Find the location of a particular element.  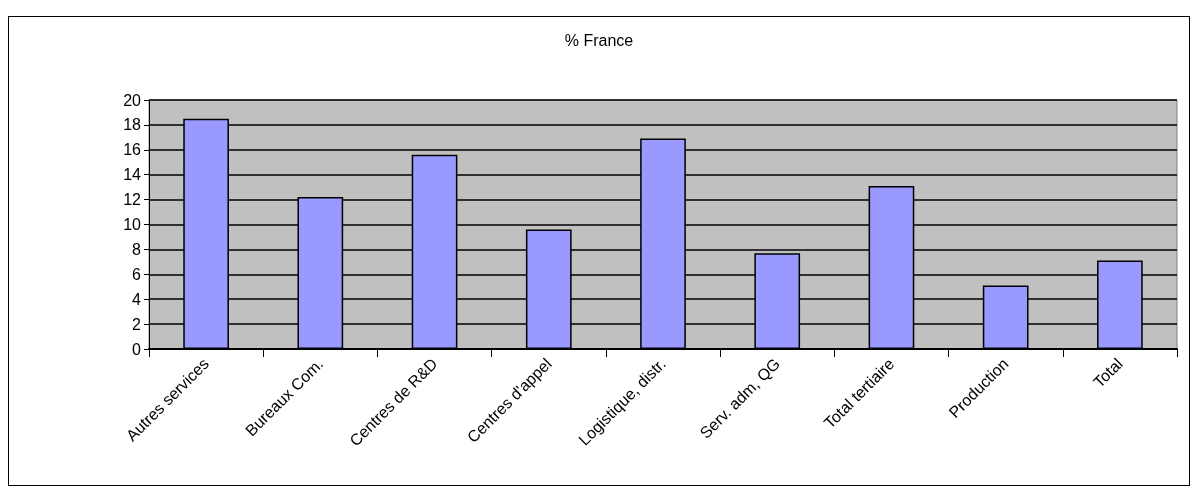

y-tick-label: 18 is located at coordinates (132, 125).